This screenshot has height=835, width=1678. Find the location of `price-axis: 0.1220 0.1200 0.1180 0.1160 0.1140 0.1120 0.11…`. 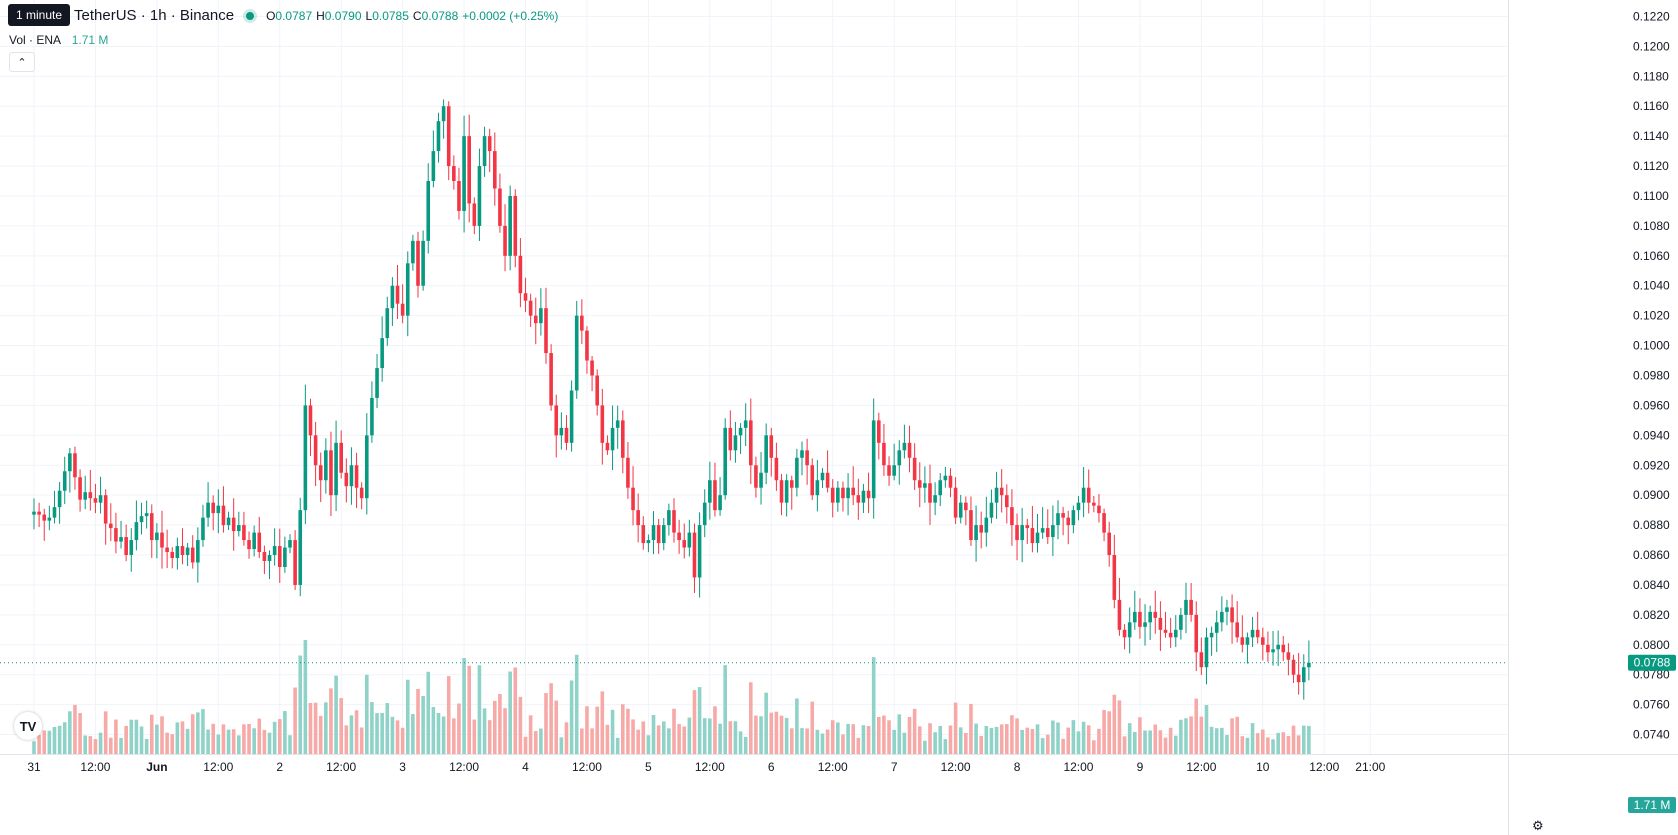

price-axis: 0.1220 0.1200 0.1180 0.1160 0.1140 0.1120 0.11… is located at coordinates (1651, 375).